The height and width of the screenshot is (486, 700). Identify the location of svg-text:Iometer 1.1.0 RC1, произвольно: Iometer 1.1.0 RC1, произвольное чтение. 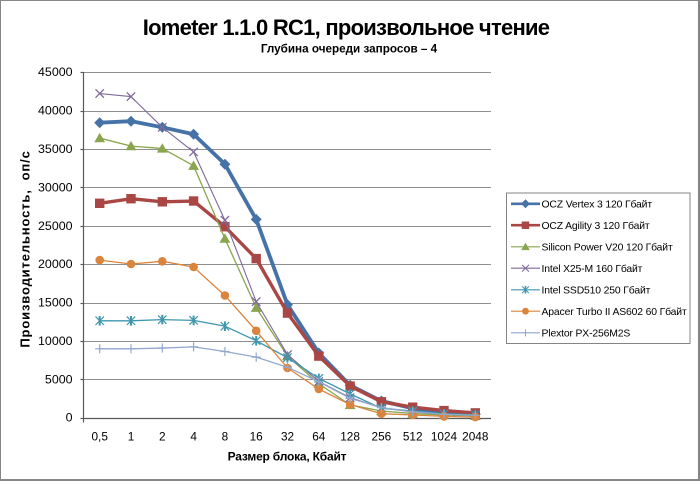
(346, 27).